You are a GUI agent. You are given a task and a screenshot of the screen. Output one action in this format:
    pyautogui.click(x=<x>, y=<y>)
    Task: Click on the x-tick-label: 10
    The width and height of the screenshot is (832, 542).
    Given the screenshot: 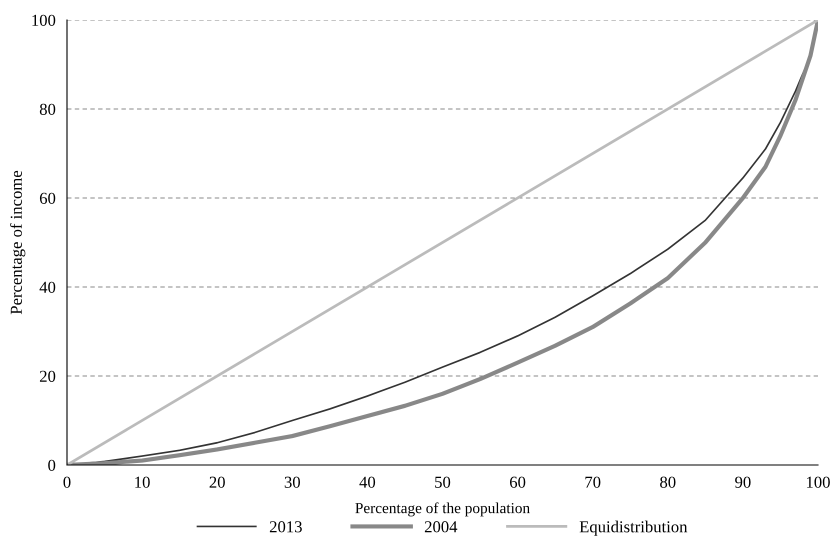 What is the action you would take?
    pyautogui.click(x=142, y=482)
    